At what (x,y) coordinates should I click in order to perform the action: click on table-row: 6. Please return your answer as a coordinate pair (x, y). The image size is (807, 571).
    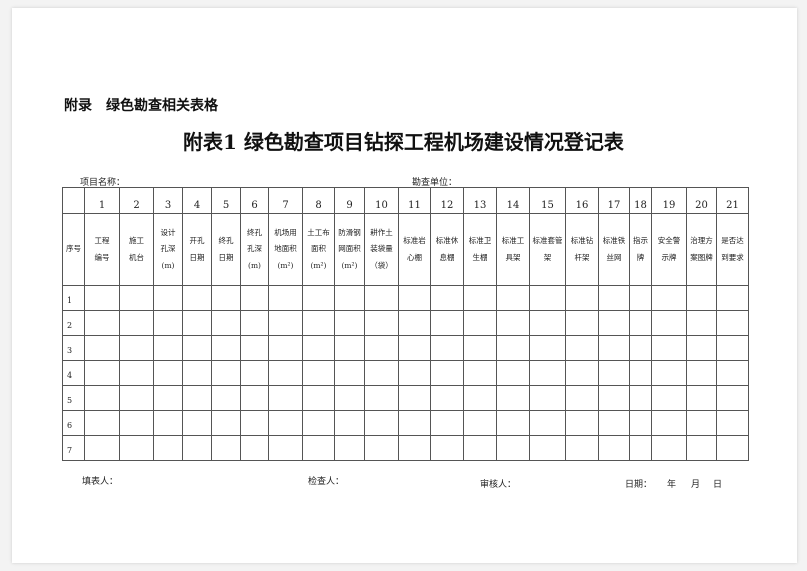
    Looking at the image, I should click on (405, 423).